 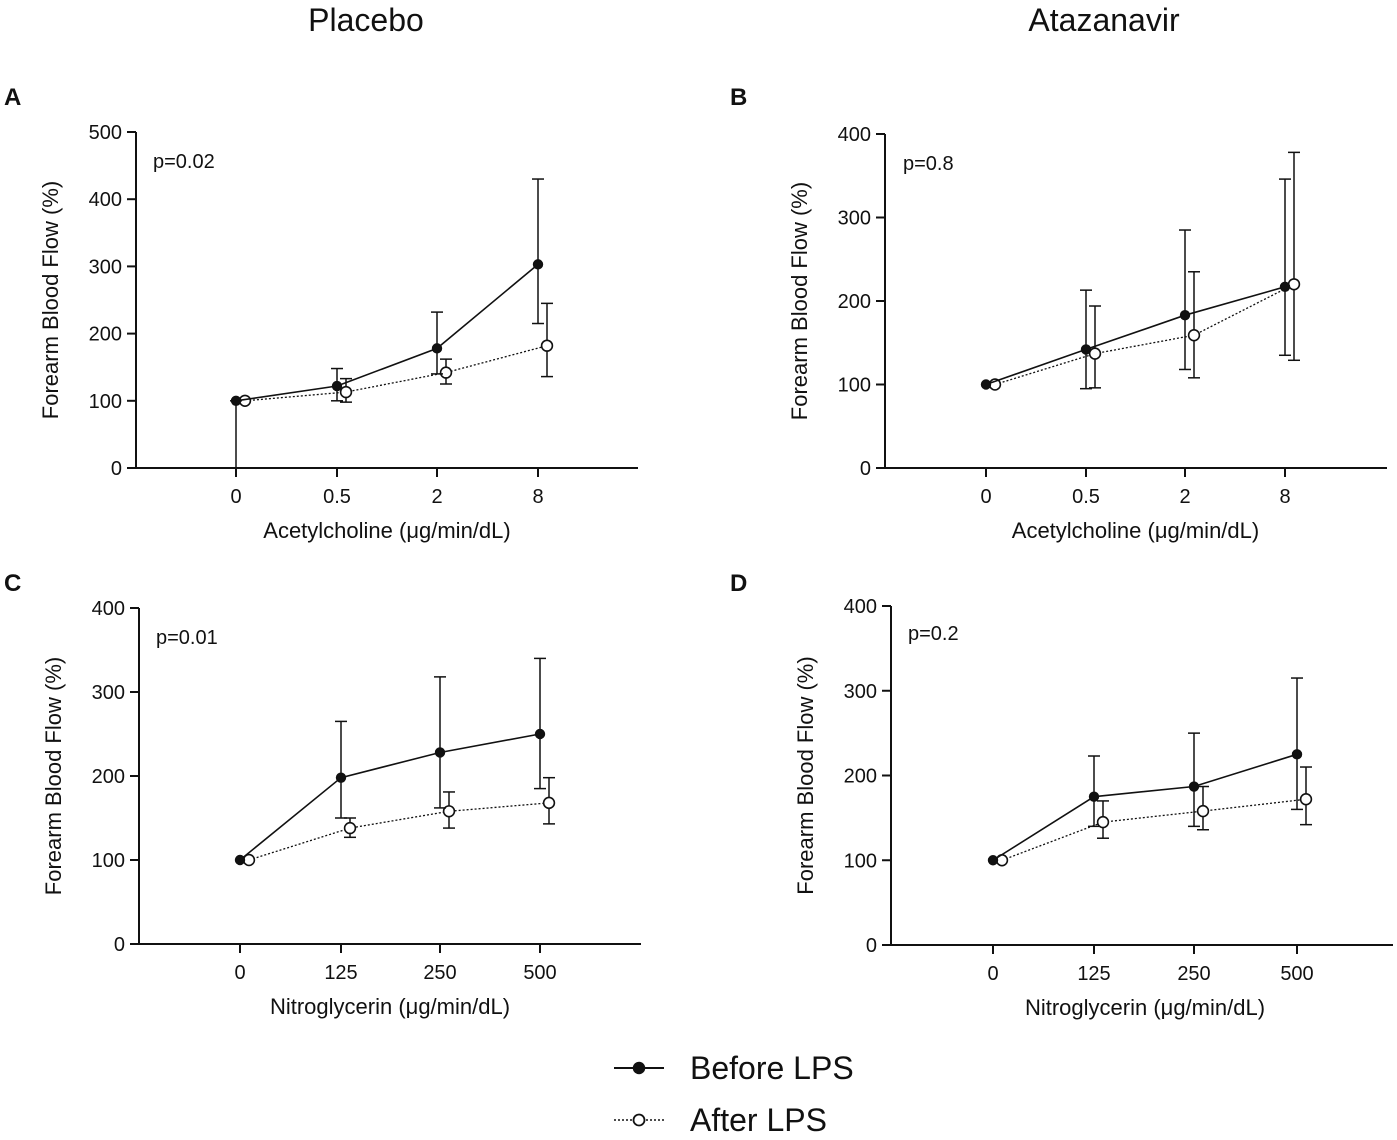 What do you see at coordinates (1296, 974) in the screenshot?
I see `x-tick-label: 500` at bounding box center [1296, 974].